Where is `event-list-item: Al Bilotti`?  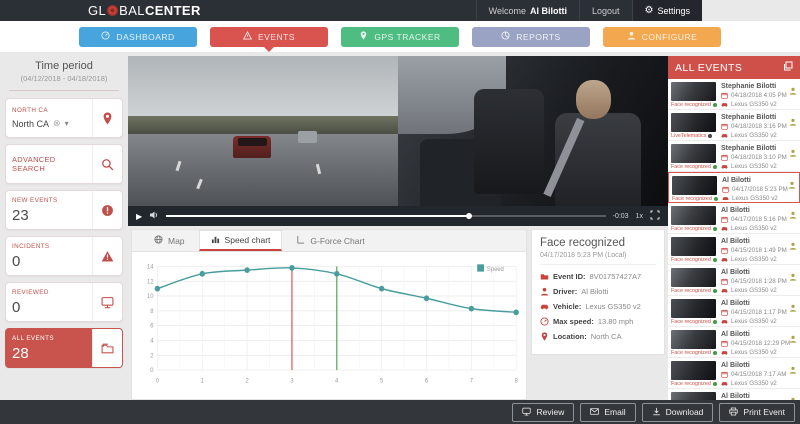 event-list-item: Al Bilotti is located at coordinates (734, 394).